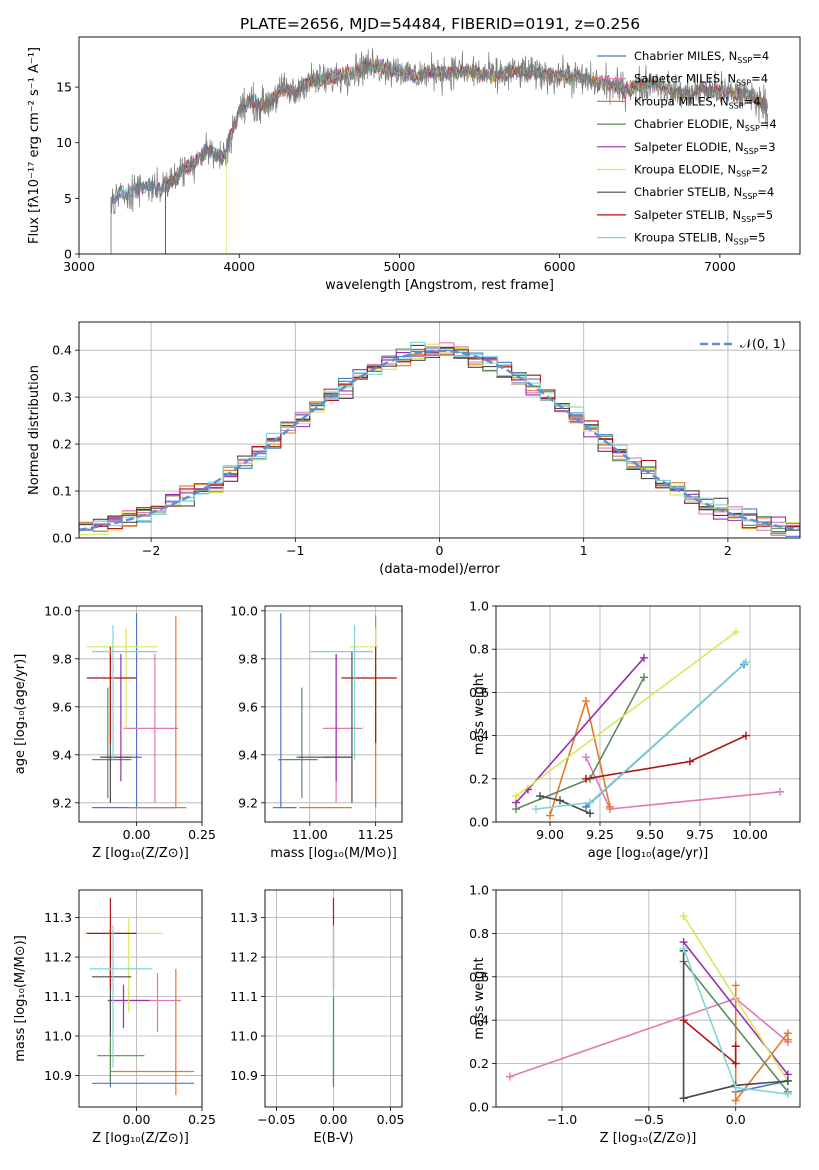 This screenshot has height=1170, width=819. What do you see at coordinates (701, 57) in the screenshot?
I see `legend-entry: Chabrier MILES, NSSP=4` at bounding box center [701, 57].